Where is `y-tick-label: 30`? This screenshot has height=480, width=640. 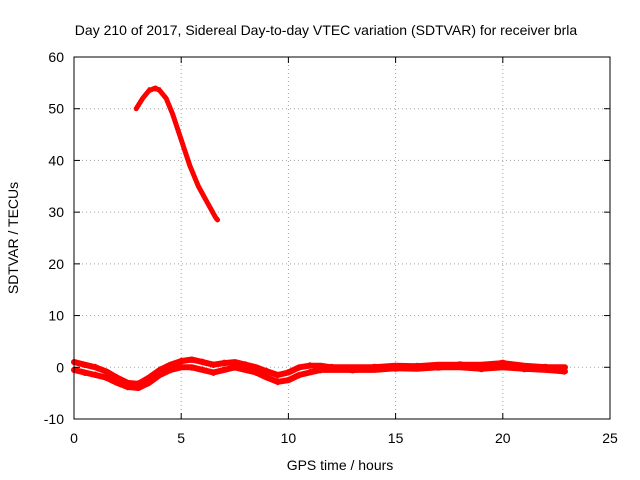
y-tick-label: 30 is located at coordinates (56, 212).